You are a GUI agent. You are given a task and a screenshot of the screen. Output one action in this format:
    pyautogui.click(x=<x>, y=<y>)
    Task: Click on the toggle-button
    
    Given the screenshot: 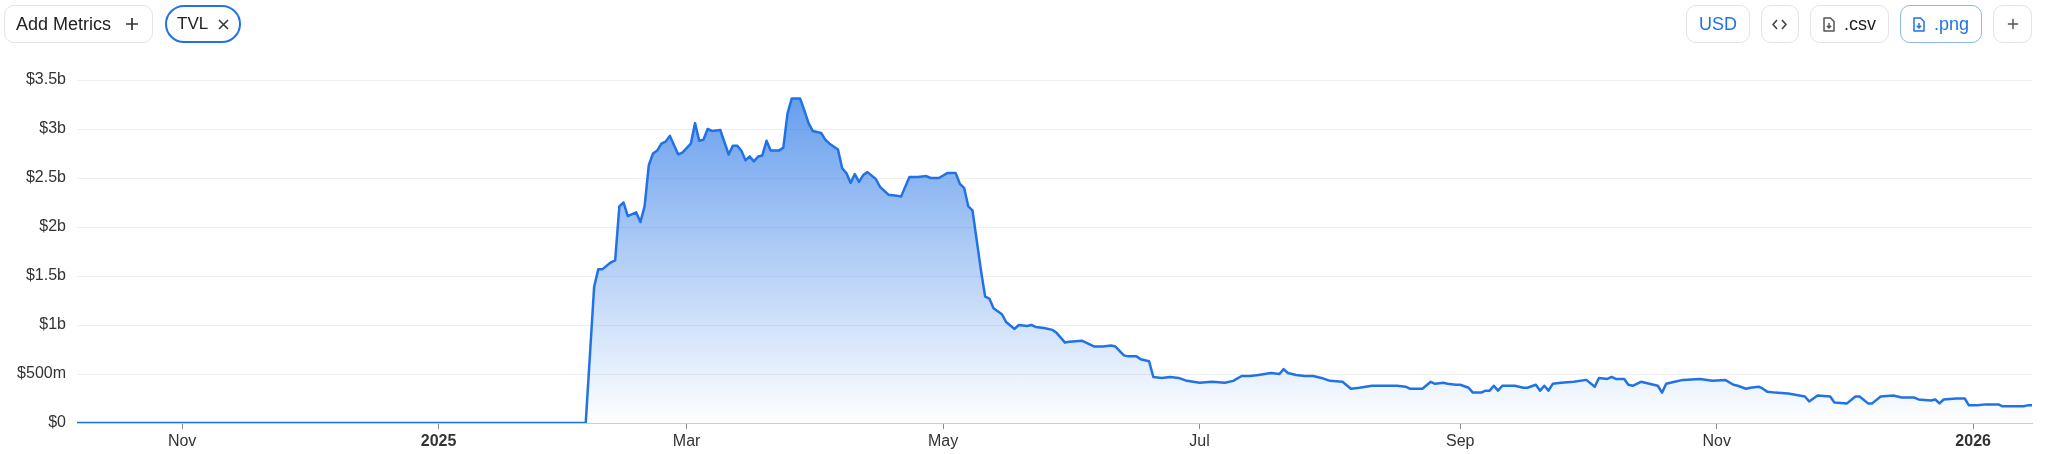 What is the action you would take?
    pyautogui.click(x=1717, y=24)
    